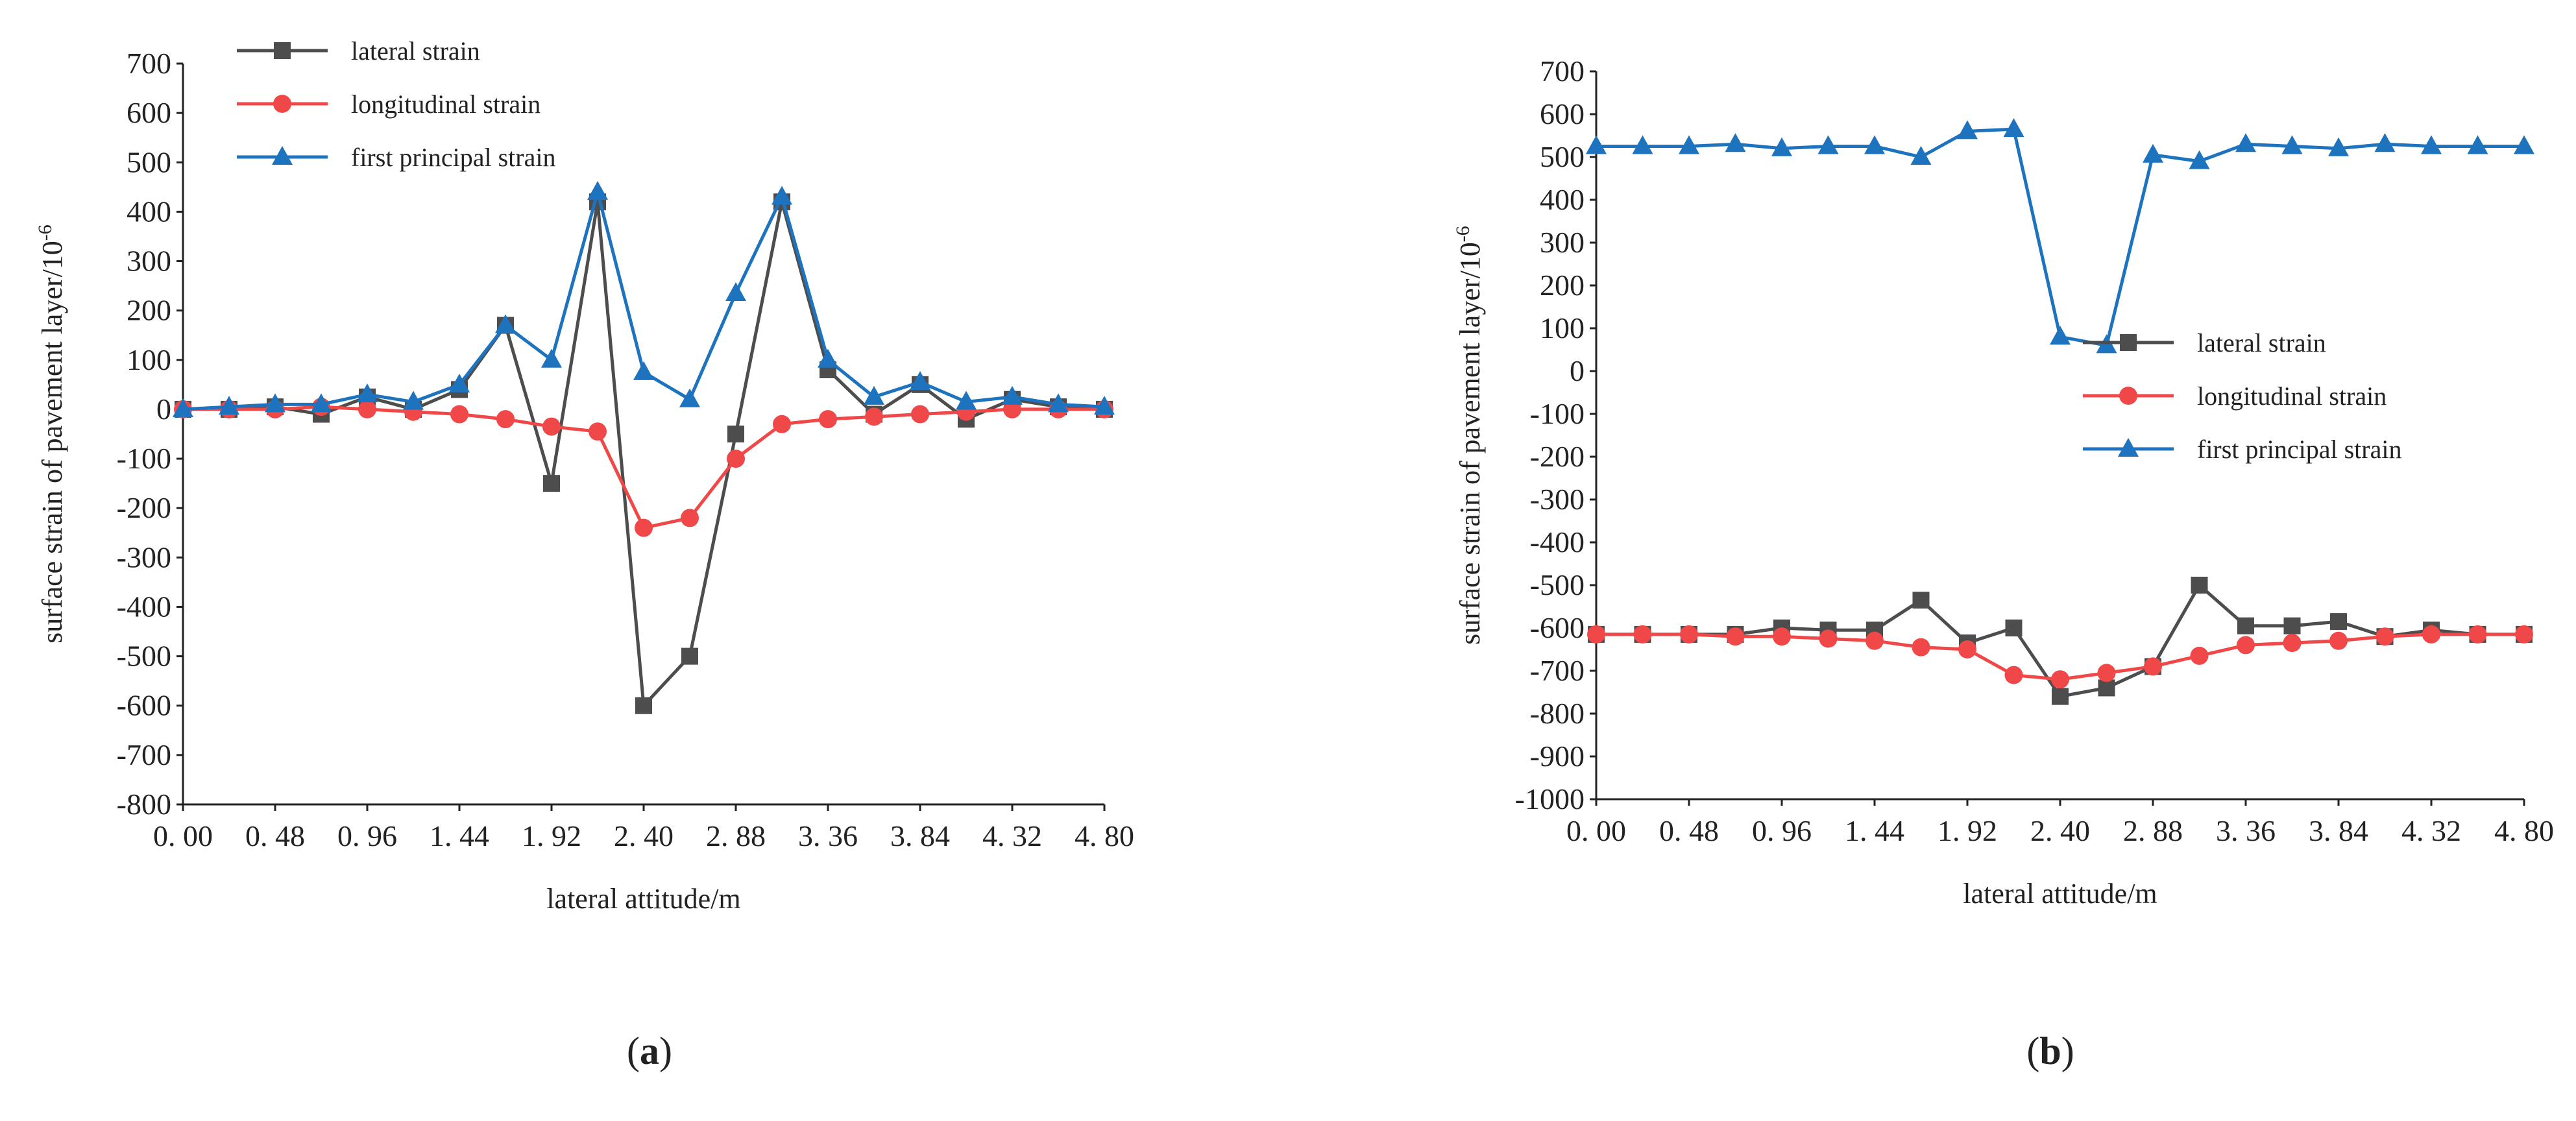 Image resolution: width=2576 pixels, height=1121 pixels. Describe the element at coordinates (2246, 830) in the screenshot. I see `x-tick-label: 3. 36` at that location.